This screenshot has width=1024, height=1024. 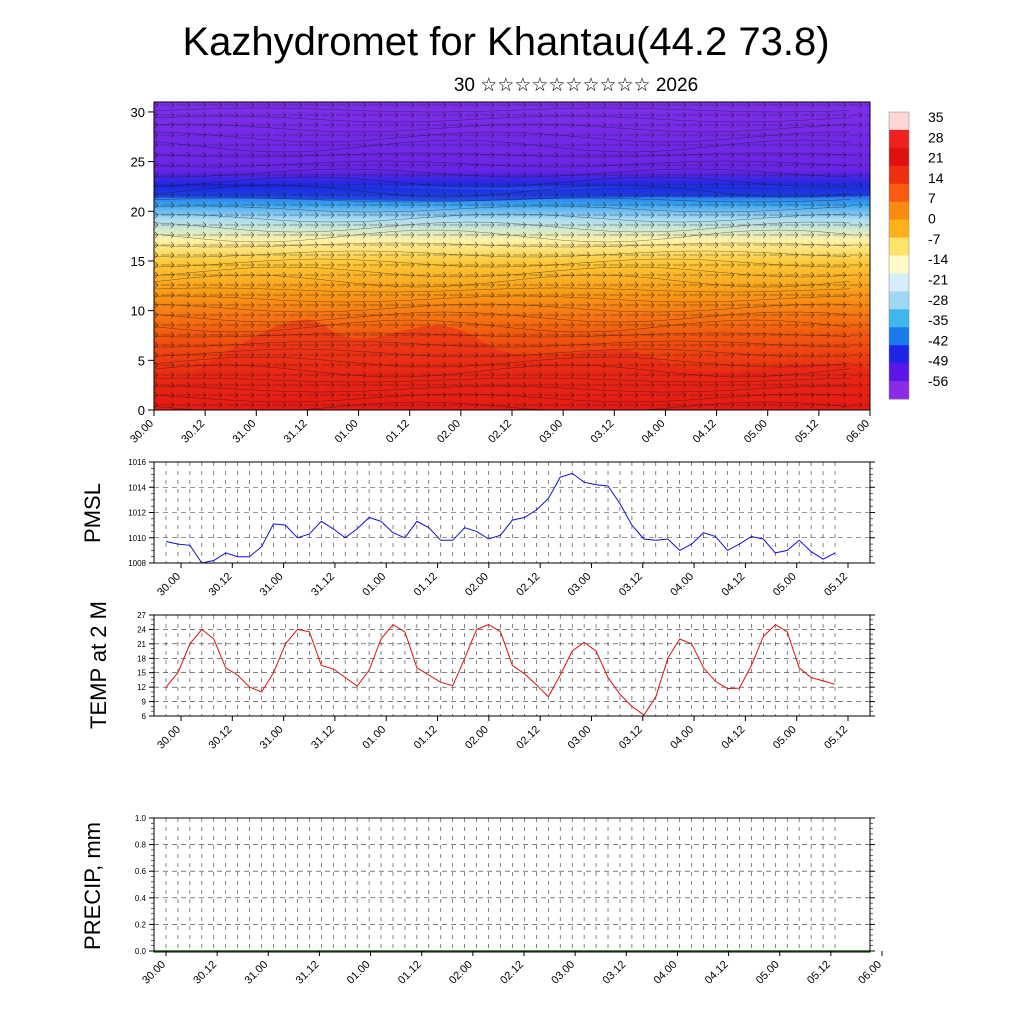 I want to click on colorbar-label: 0, so click(x=932, y=219).